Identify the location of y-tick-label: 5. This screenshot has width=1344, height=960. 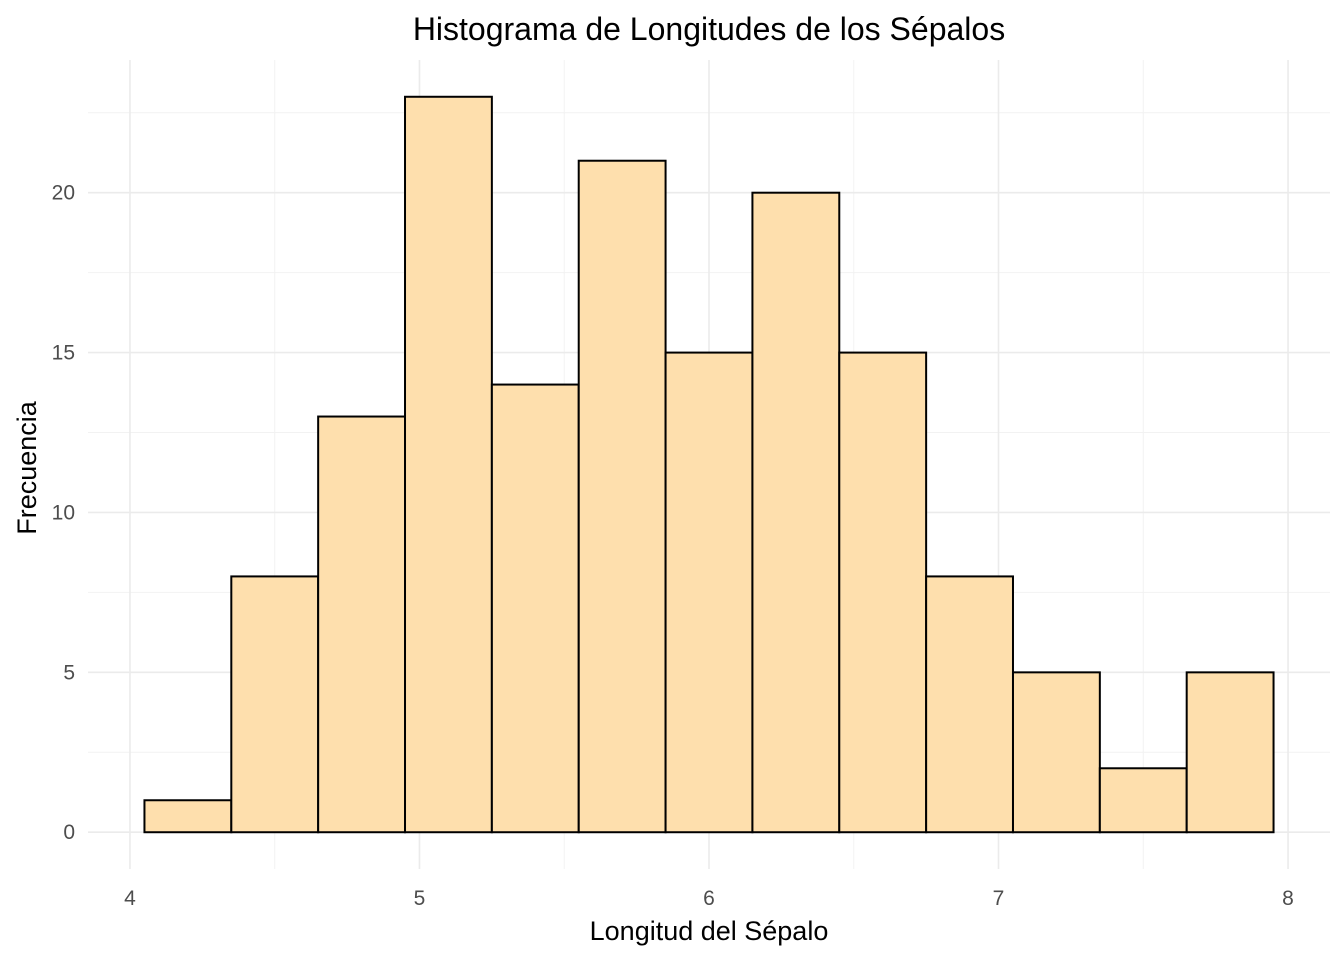
(69, 672).